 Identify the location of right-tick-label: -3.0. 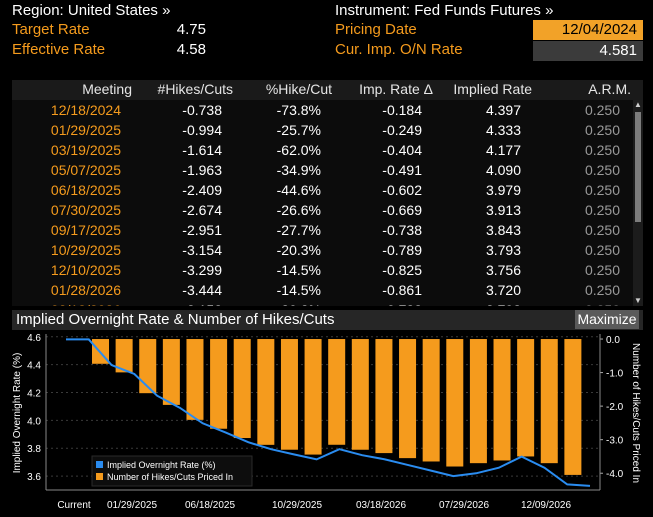
(615, 441).